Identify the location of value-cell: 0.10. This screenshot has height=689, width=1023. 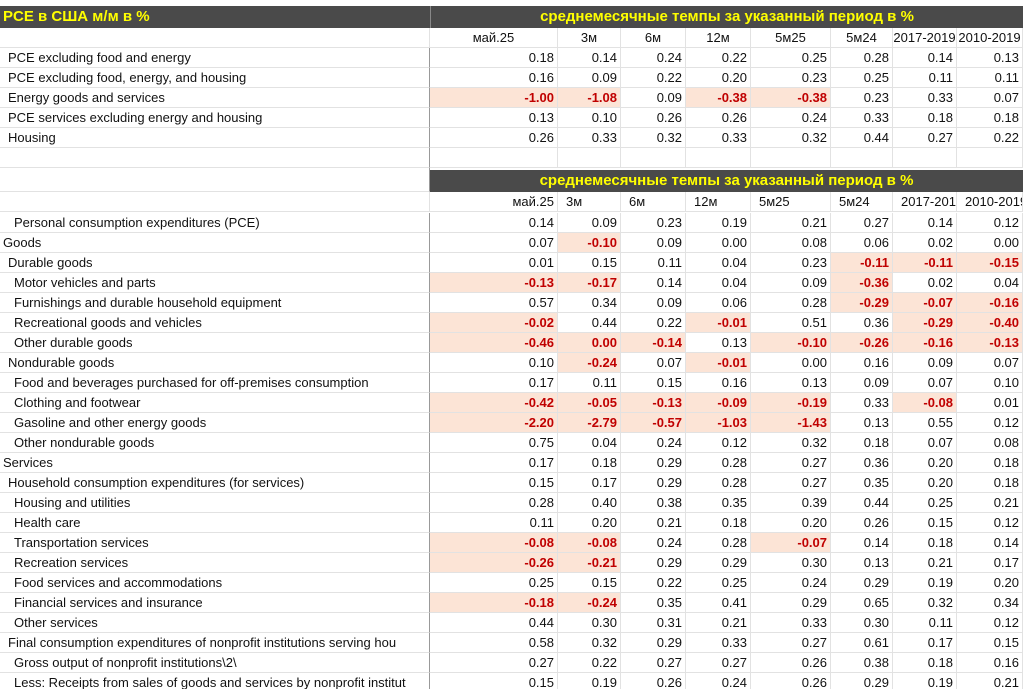
(494, 363).